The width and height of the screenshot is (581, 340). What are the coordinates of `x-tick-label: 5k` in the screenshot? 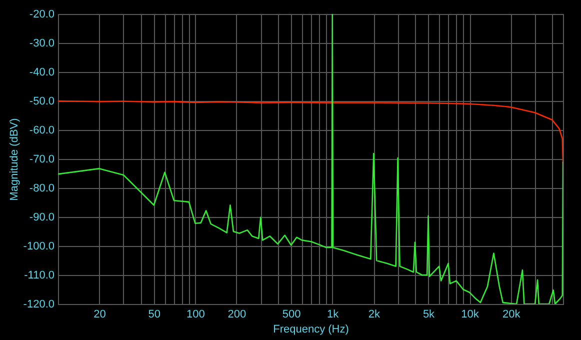 It's located at (429, 314).